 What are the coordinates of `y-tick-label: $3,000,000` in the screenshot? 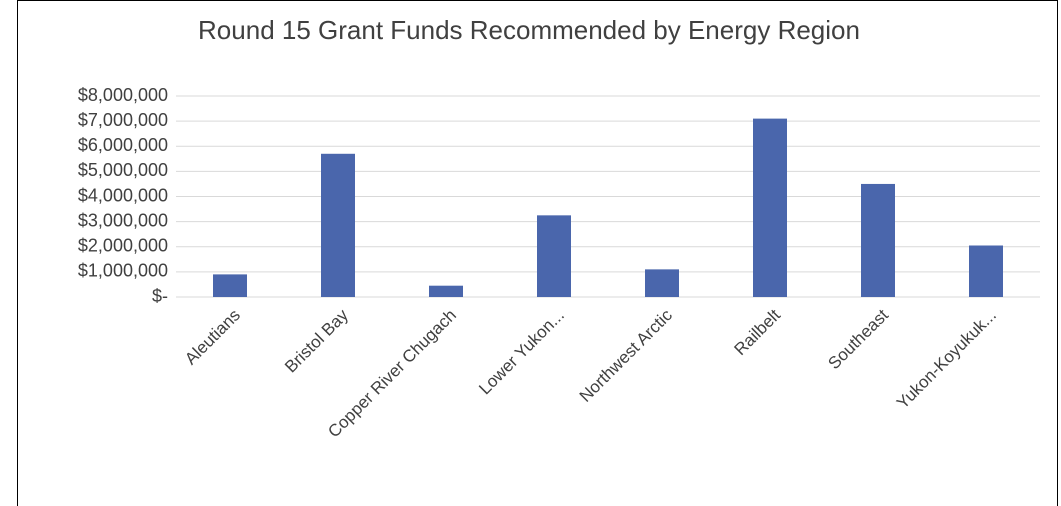 It's located at (123, 220).